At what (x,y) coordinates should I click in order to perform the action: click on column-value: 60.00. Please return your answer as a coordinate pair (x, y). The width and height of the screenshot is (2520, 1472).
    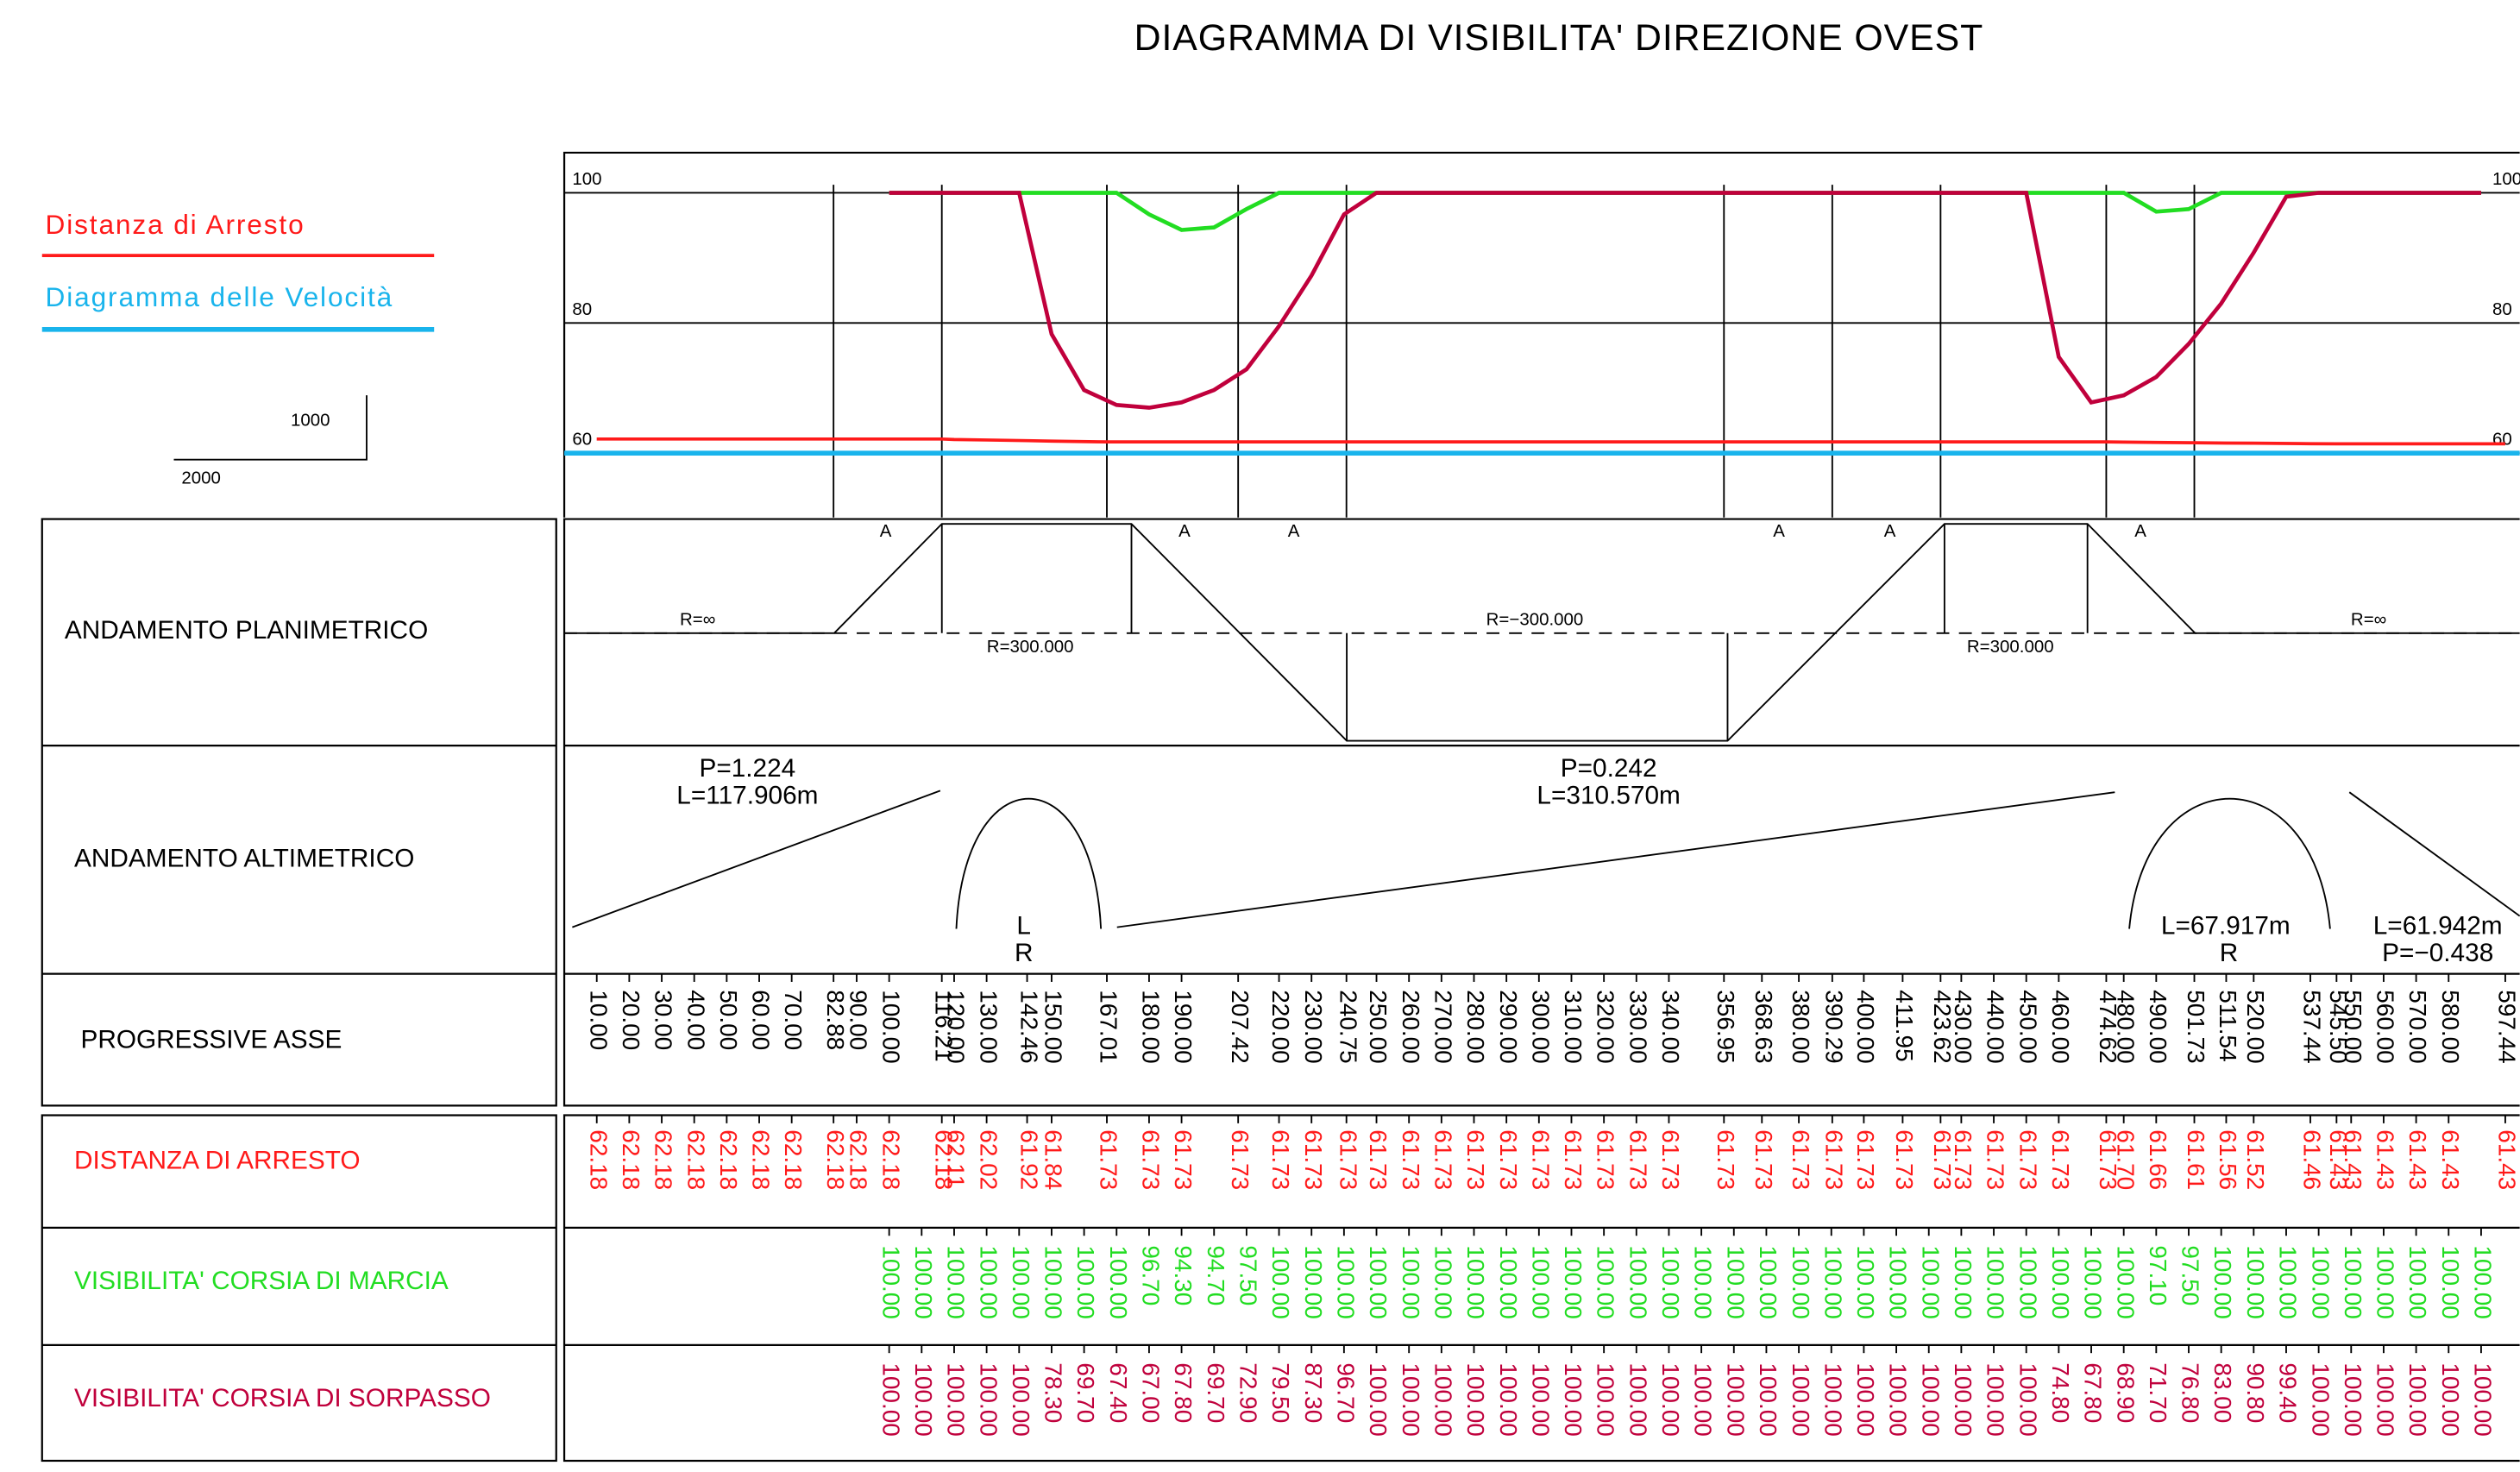
    Looking at the image, I should click on (761, 1020).